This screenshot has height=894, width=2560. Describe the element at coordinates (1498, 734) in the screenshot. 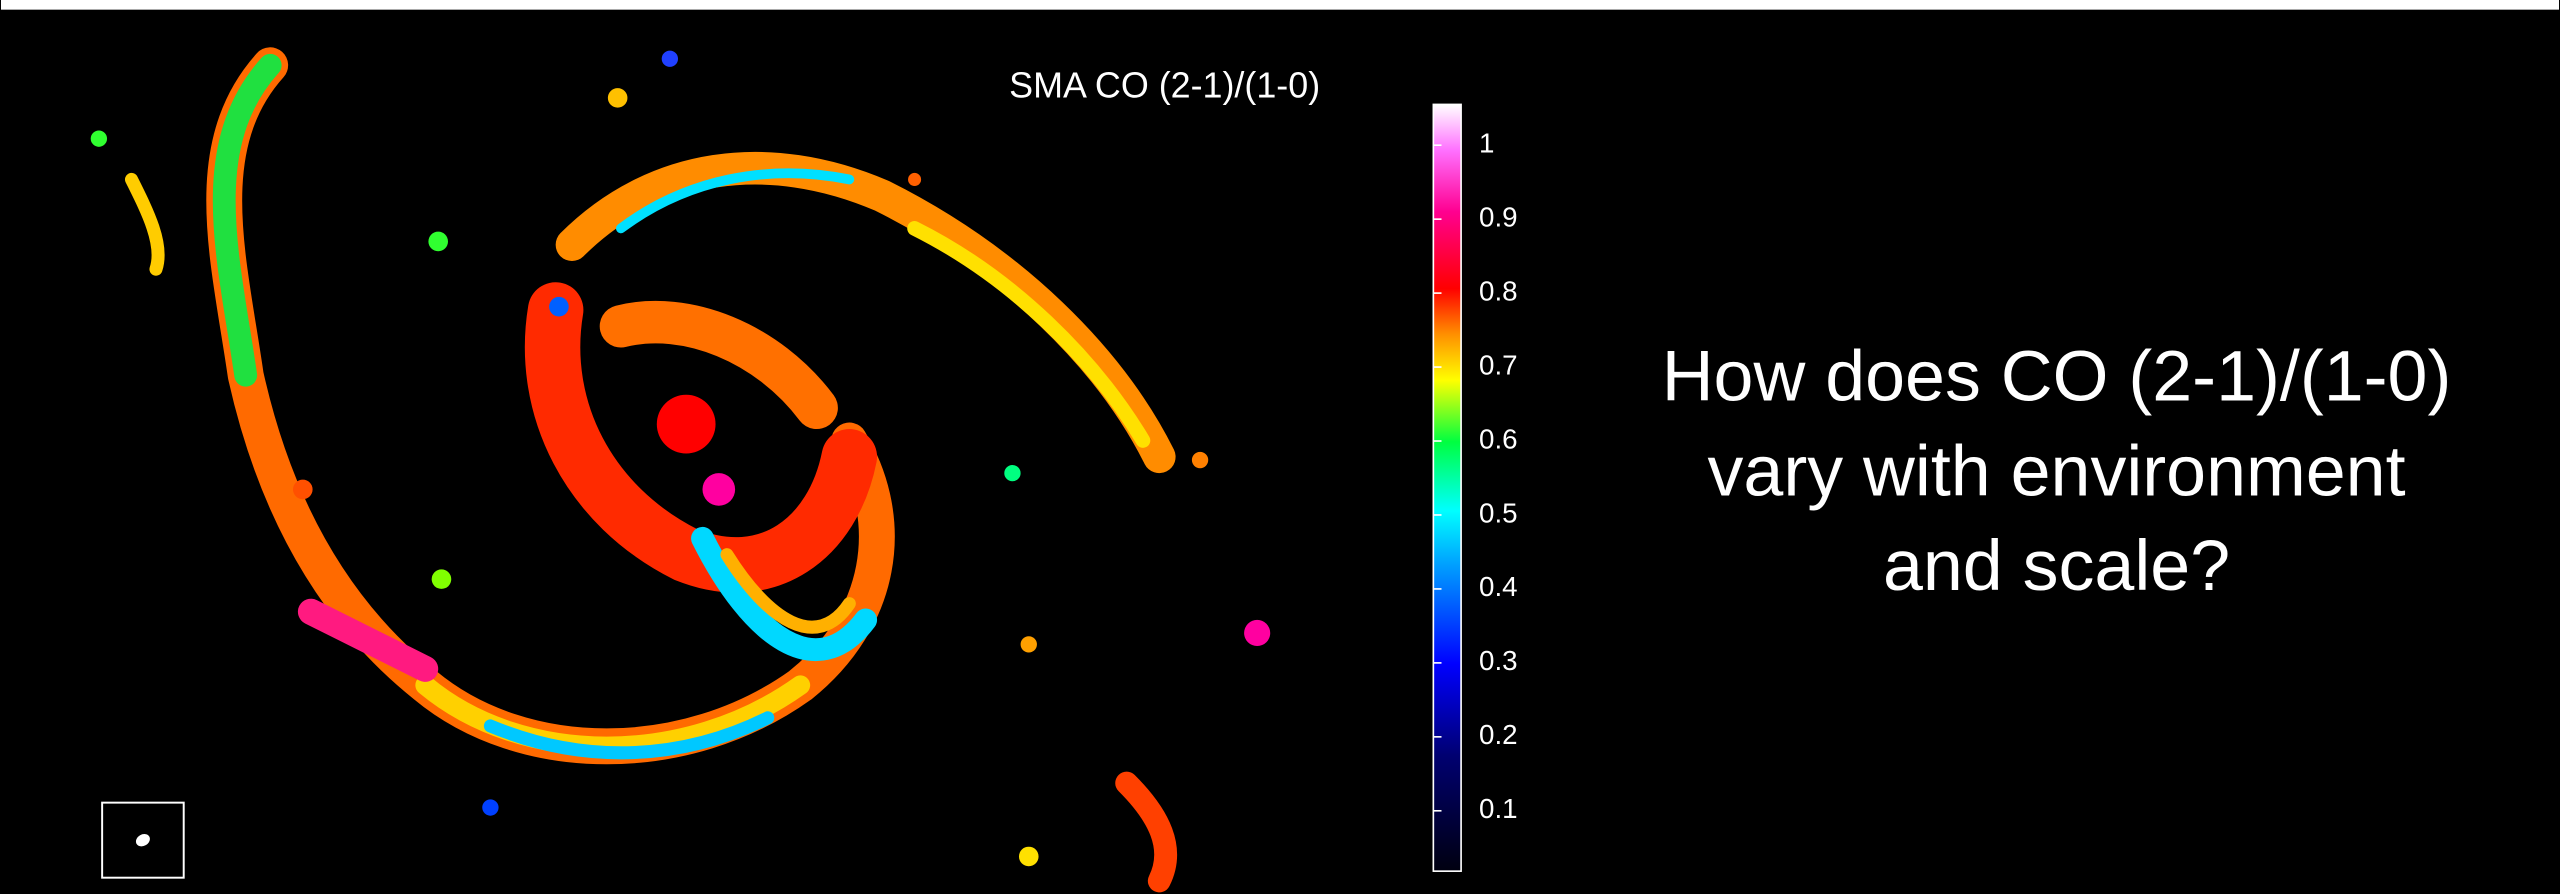

I see `colorbar-tick-label: 0.2` at that location.